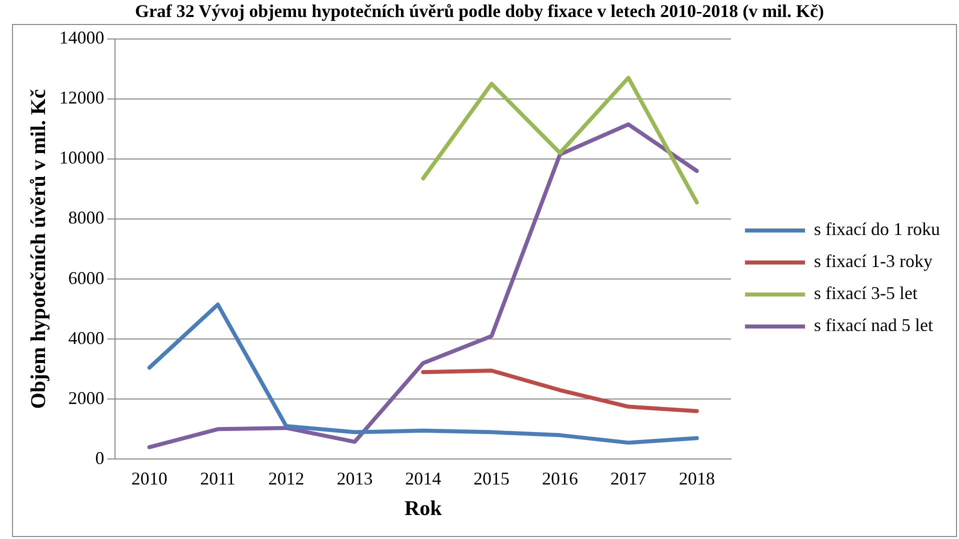  Describe the element at coordinates (86, 338) in the screenshot. I see `y-tick-label: 4000` at that location.